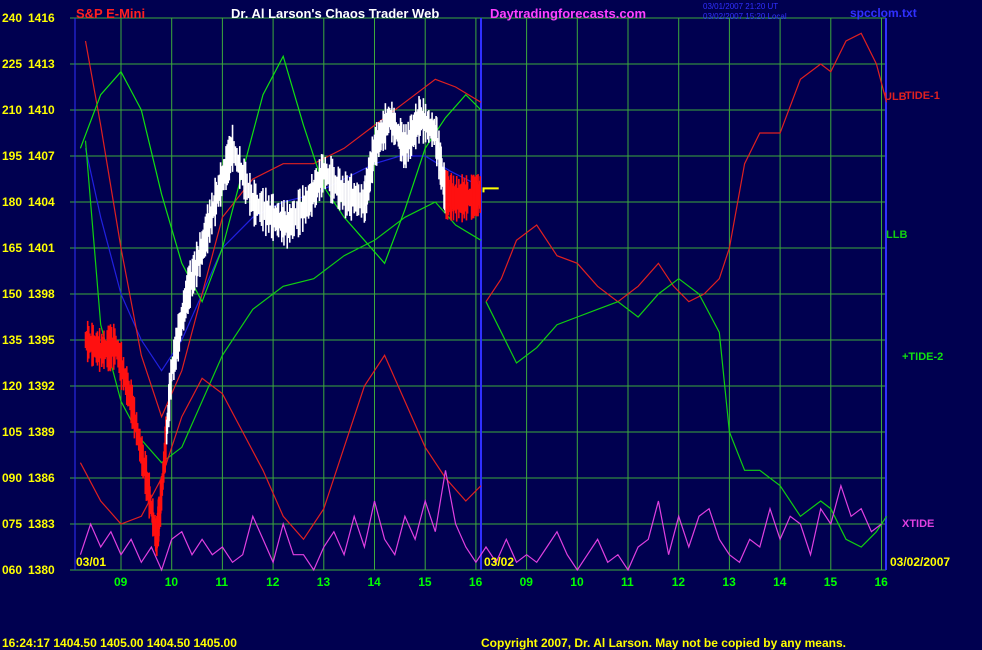 This screenshot has height=650, width=982. I want to click on xtide-label: XTIDE, so click(918, 524).